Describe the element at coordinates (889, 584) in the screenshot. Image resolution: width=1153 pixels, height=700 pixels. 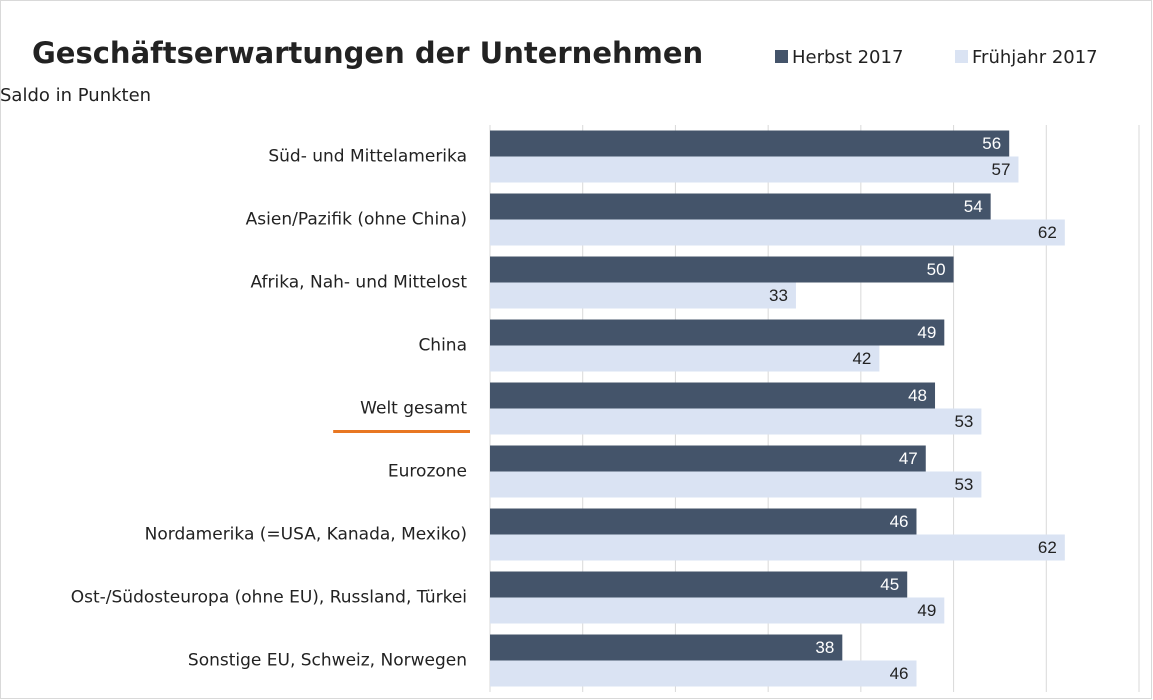
I see `data-label: 45` at that location.